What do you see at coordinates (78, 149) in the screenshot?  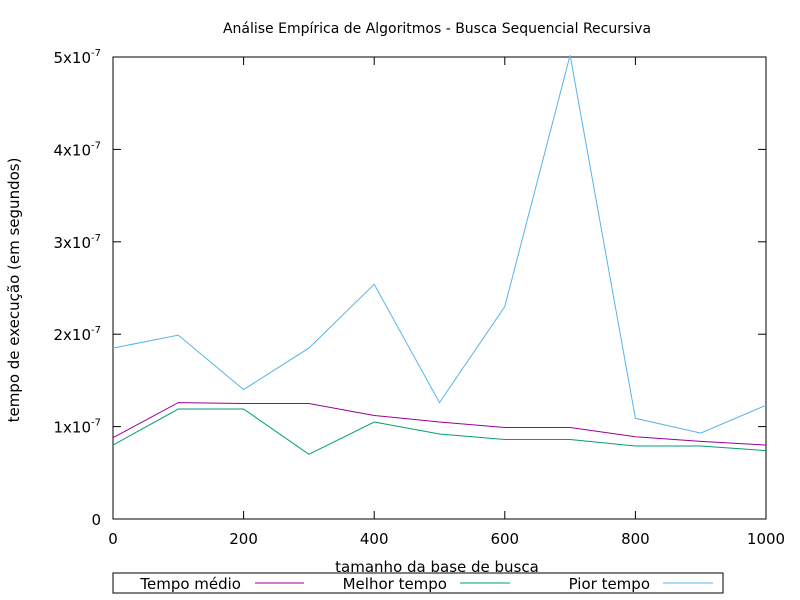 I see `y-tick-label: 4x10⁻⁷` at bounding box center [78, 149].